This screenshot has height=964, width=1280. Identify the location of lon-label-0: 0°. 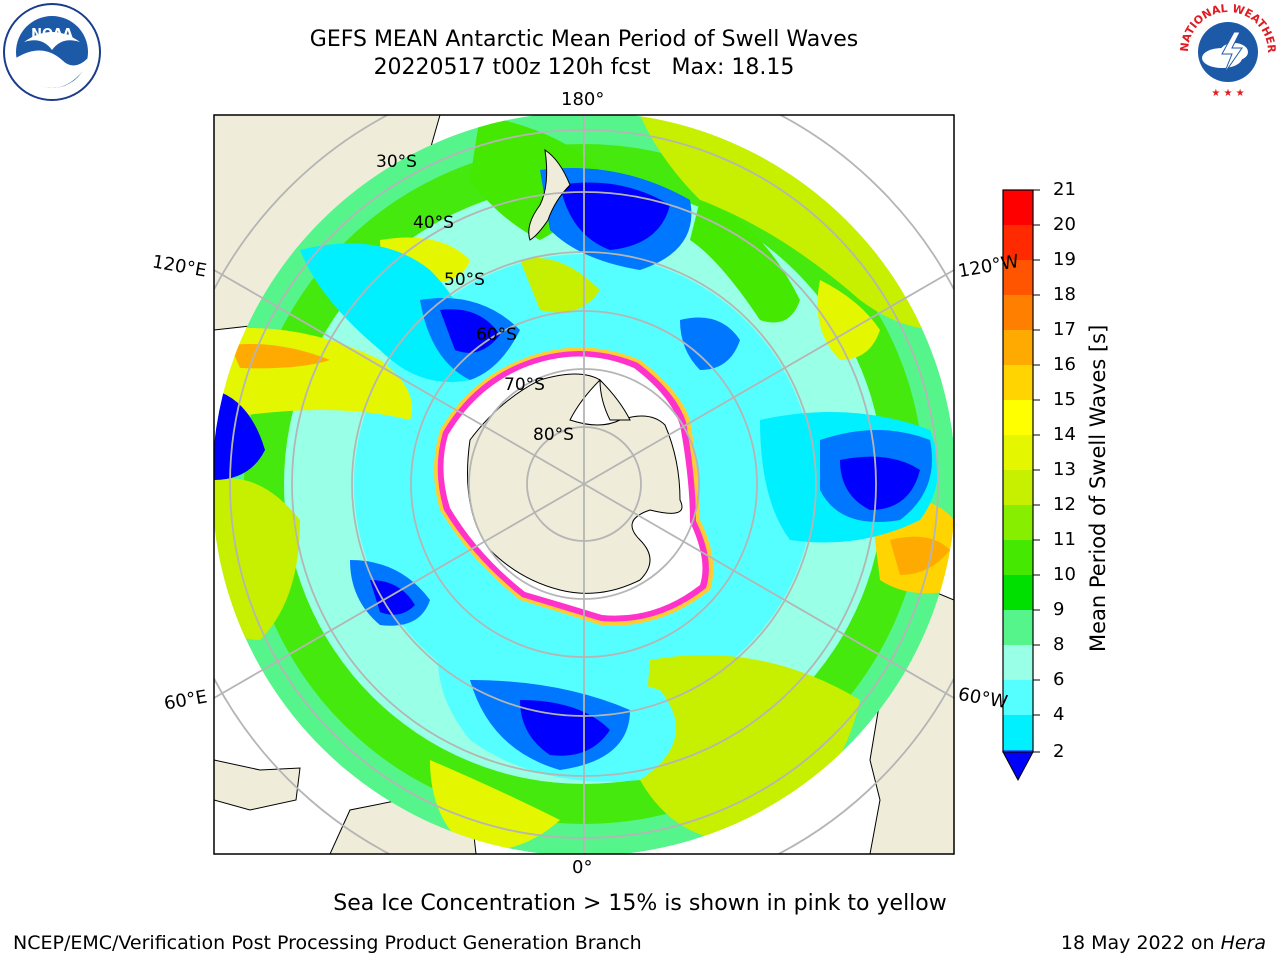
(582, 867).